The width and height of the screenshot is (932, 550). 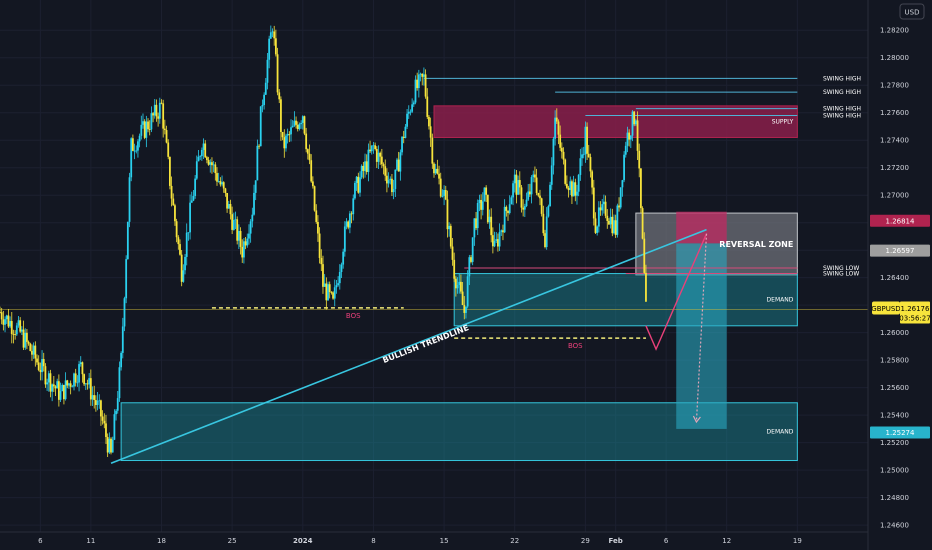 What do you see at coordinates (912, 11) in the screenshot?
I see `currency-button: USD` at bounding box center [912, 11].